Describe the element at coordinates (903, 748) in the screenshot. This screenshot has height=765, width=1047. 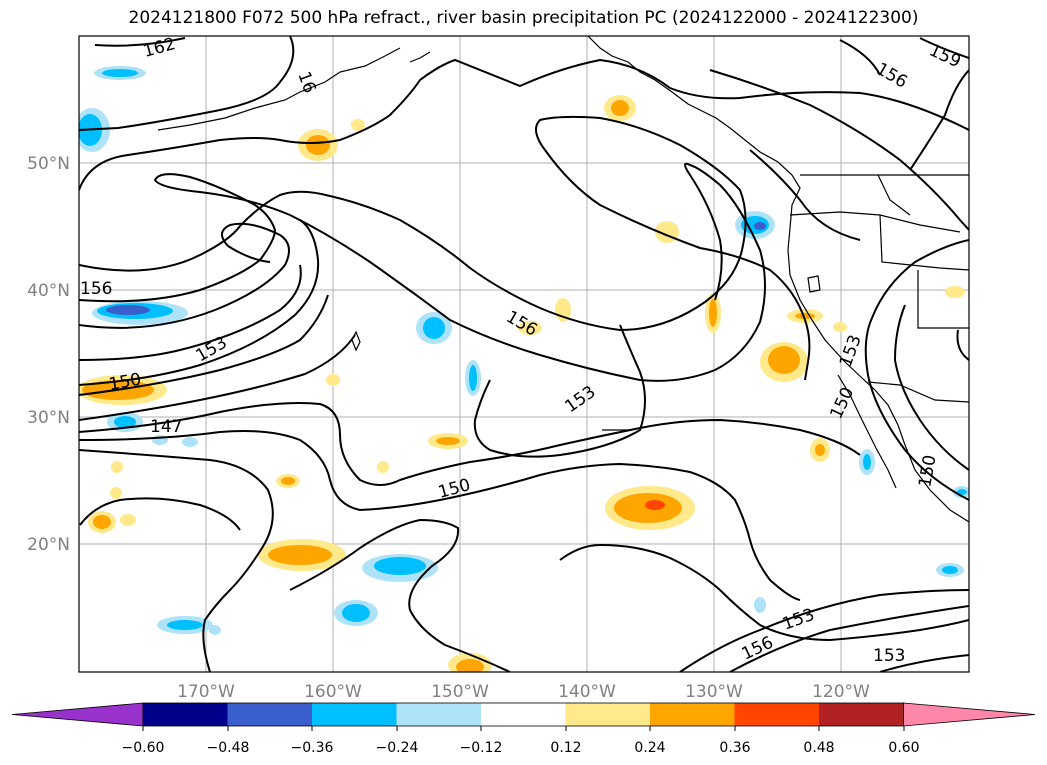
I see `colorbar-tick-label: 0.60` at that location.